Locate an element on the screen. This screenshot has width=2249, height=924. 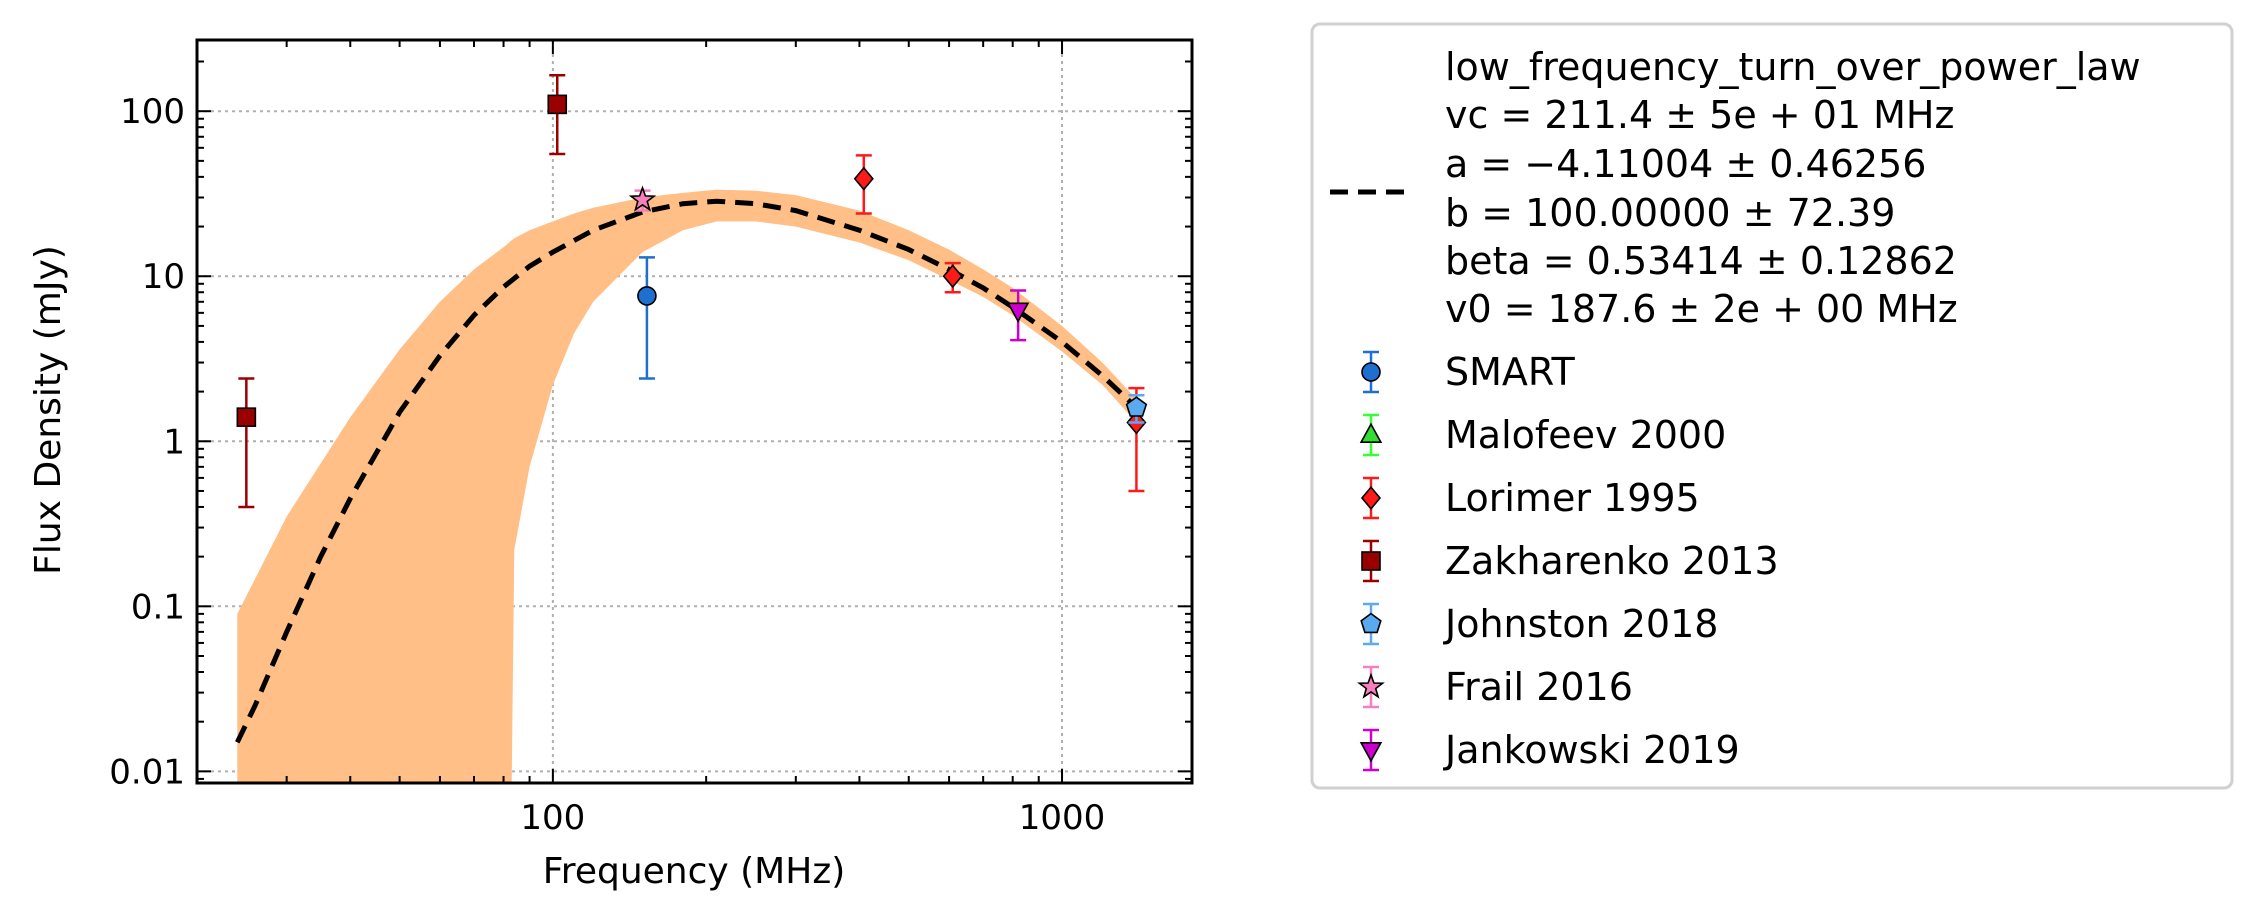
legend-entry: Johnston 2018 is located at coordinates (1539, 624).